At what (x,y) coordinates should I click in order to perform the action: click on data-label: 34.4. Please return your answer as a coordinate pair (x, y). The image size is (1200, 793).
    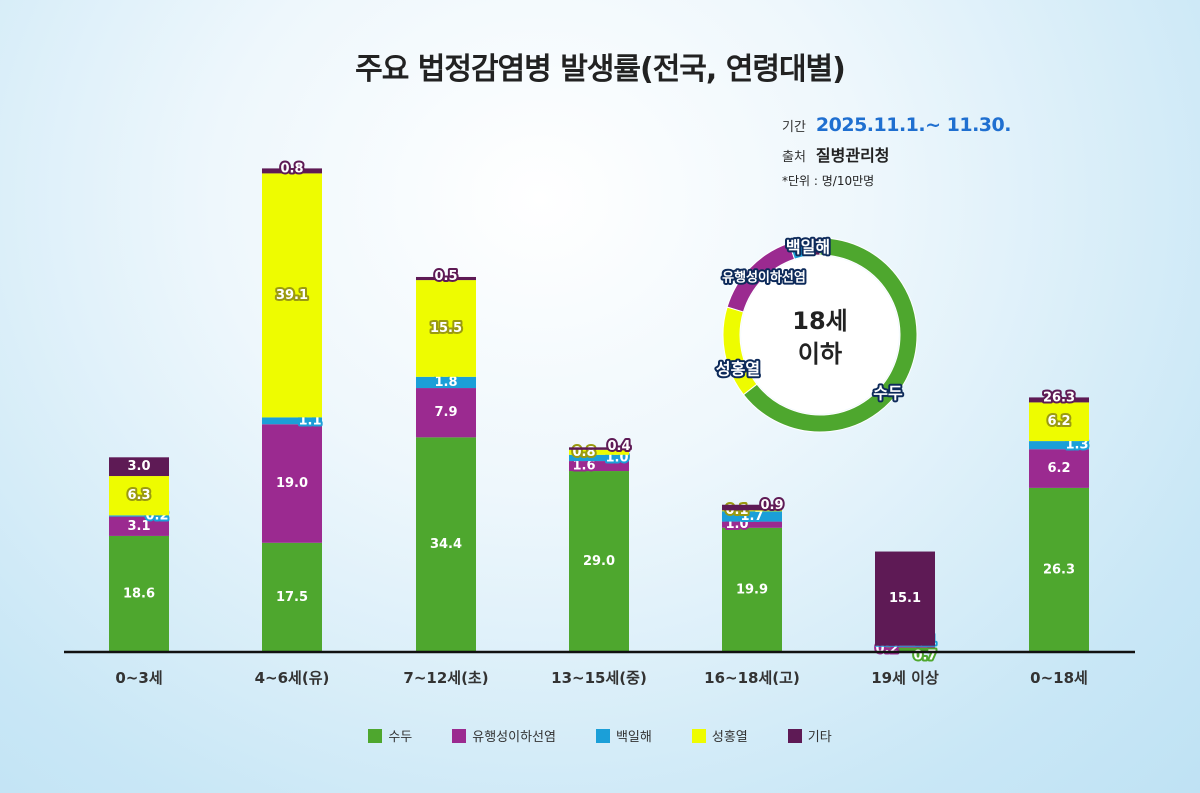
    Looking at the image, I should click on (446, 544).